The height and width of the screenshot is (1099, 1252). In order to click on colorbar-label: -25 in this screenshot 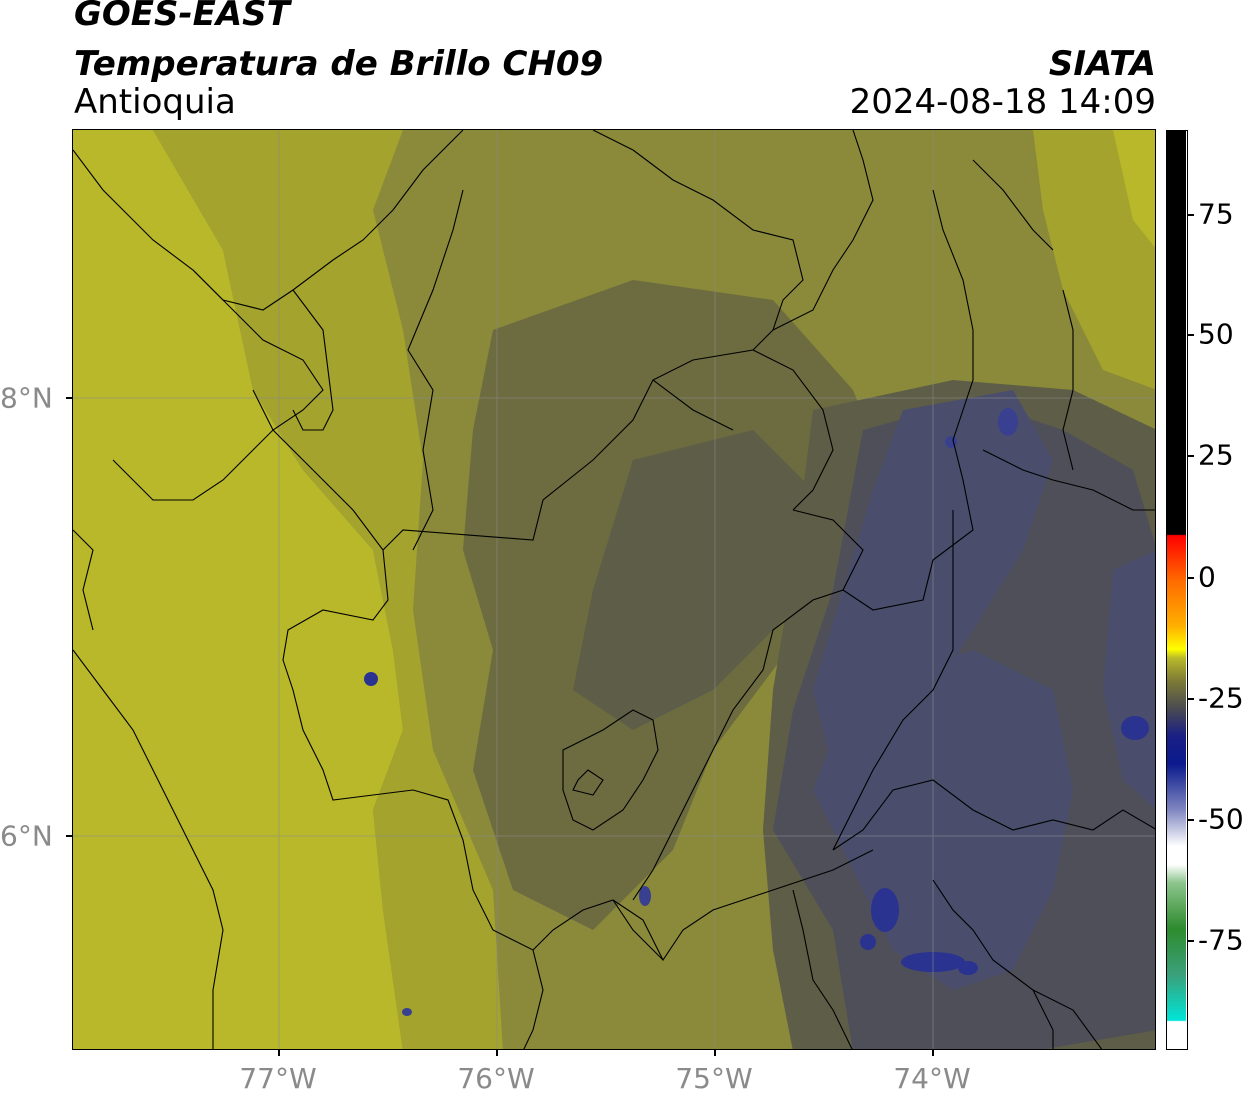, I will do `click(1221, 698)`.